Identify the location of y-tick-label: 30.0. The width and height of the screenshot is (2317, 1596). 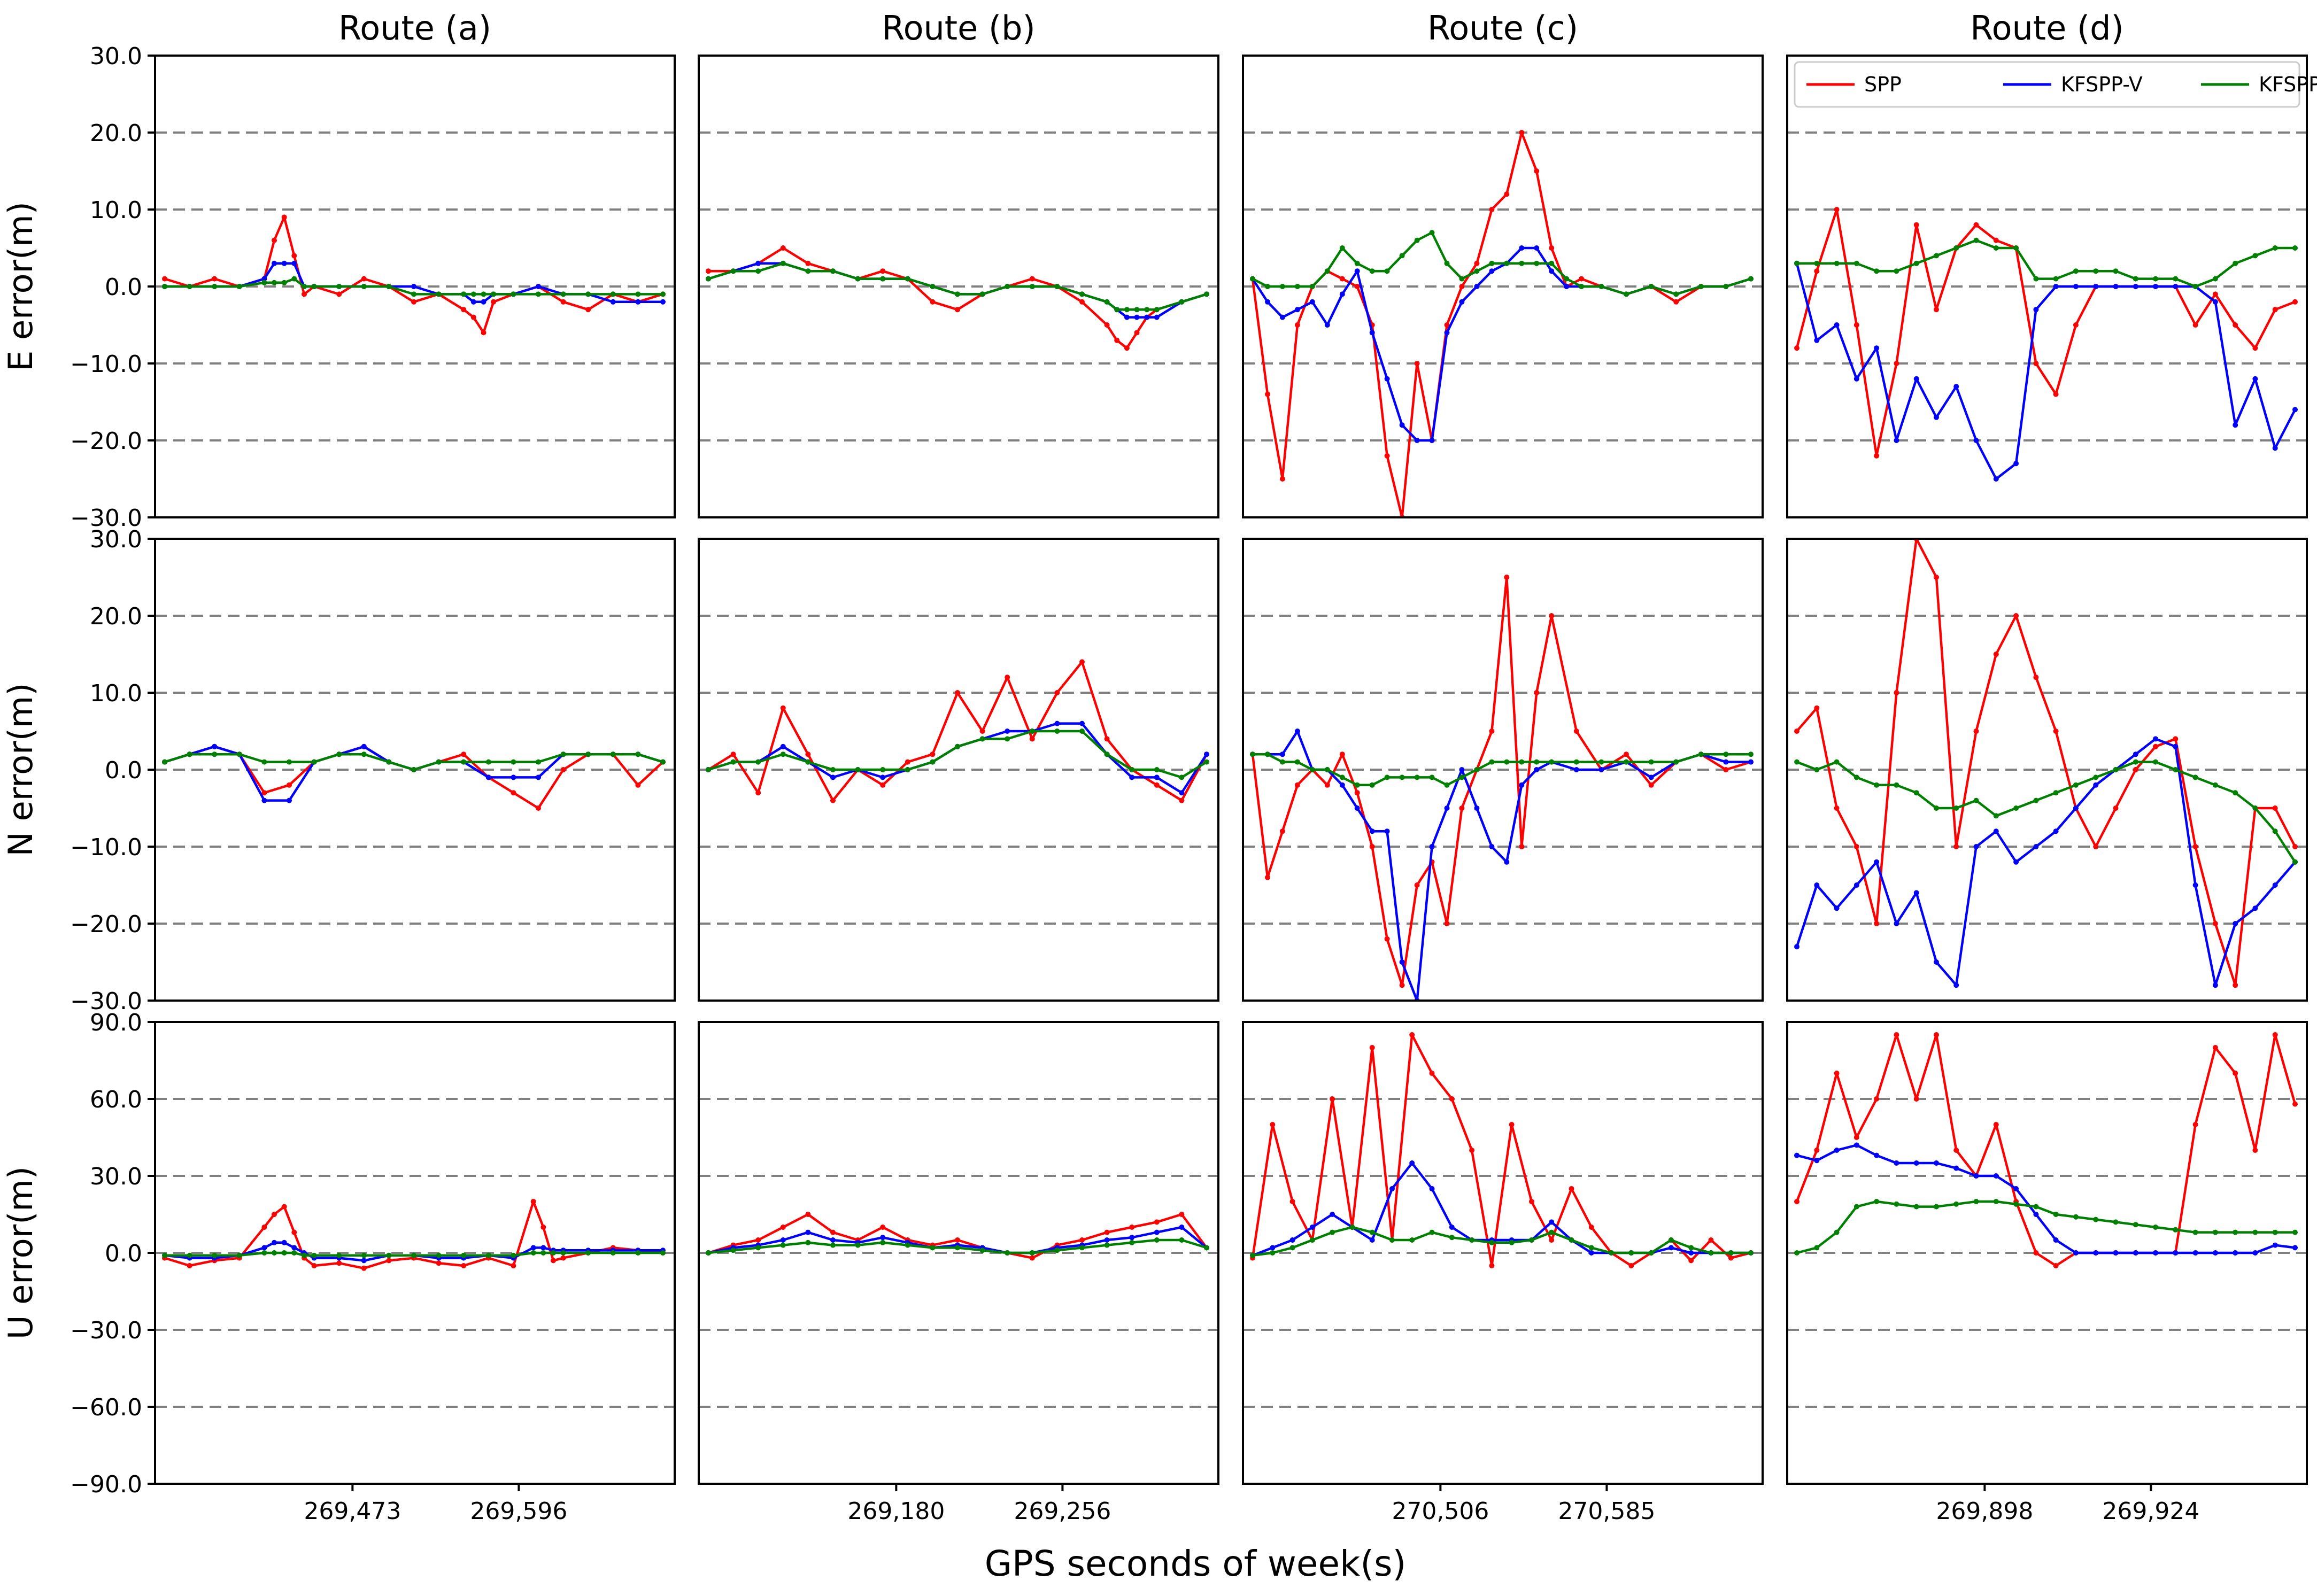
(116, 1176).